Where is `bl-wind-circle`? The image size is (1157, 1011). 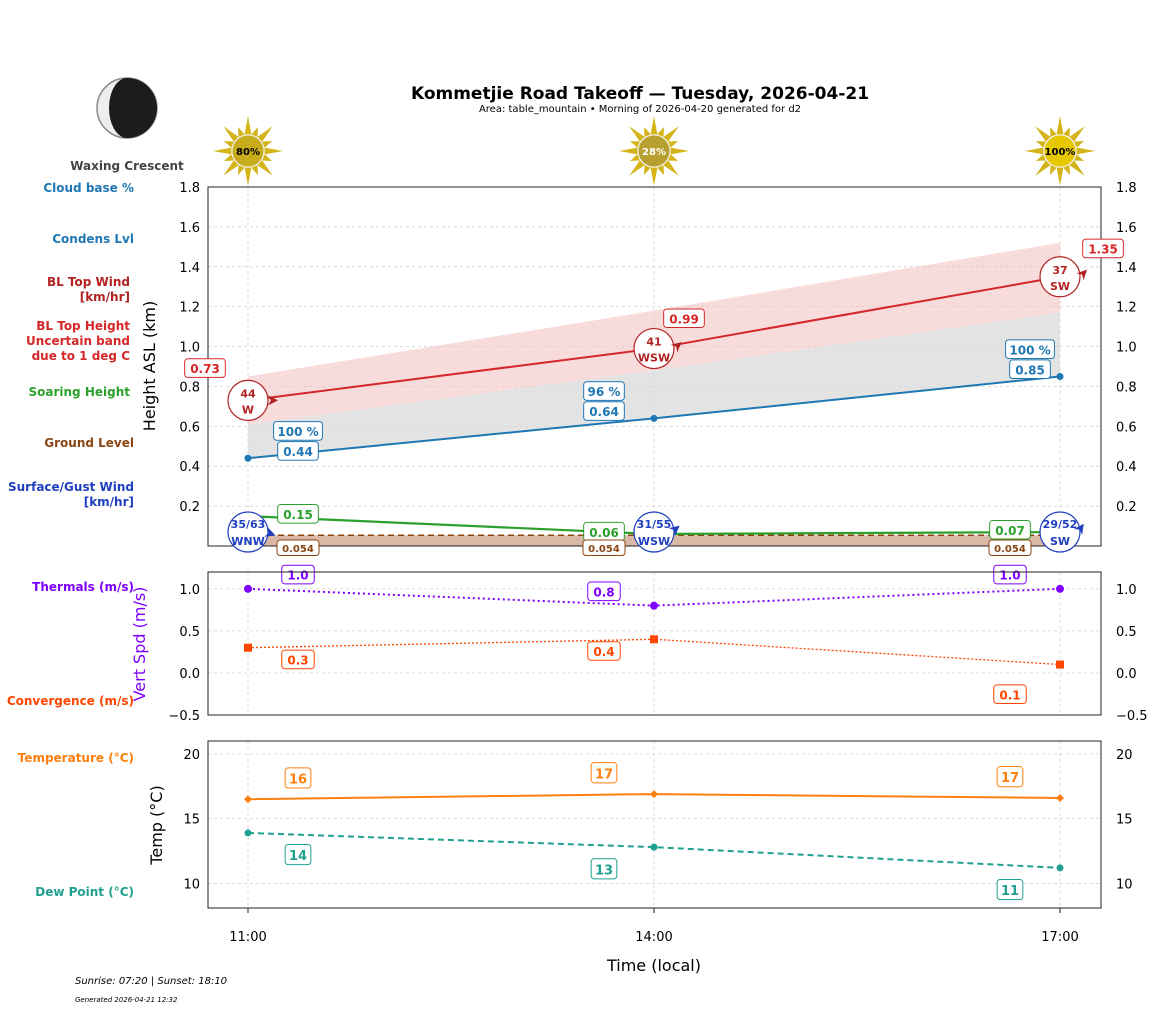 bl-wind-circle is located at coordinates (1060, 277).